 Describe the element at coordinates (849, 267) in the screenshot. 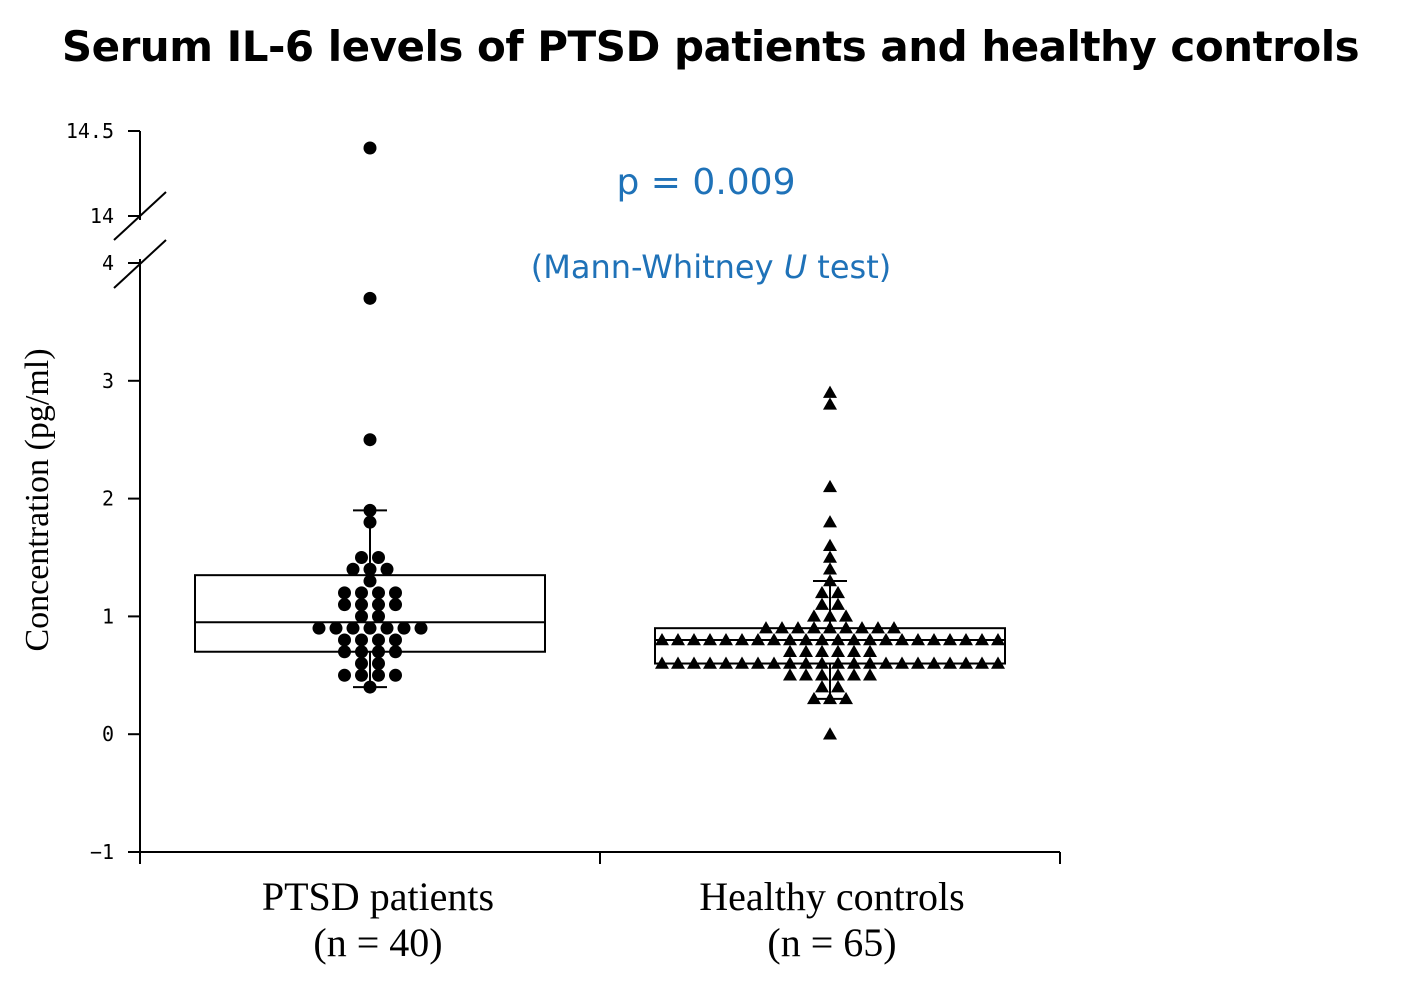

I see `test-suffix: test)` at that location.